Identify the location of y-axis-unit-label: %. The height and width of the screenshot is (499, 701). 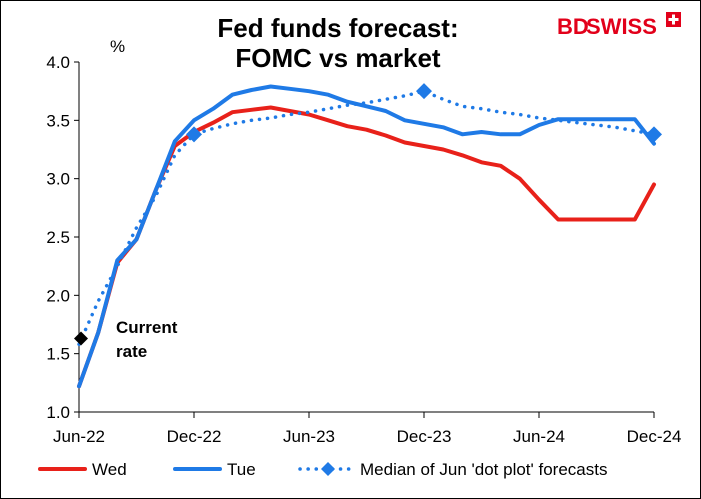
(117, 46).